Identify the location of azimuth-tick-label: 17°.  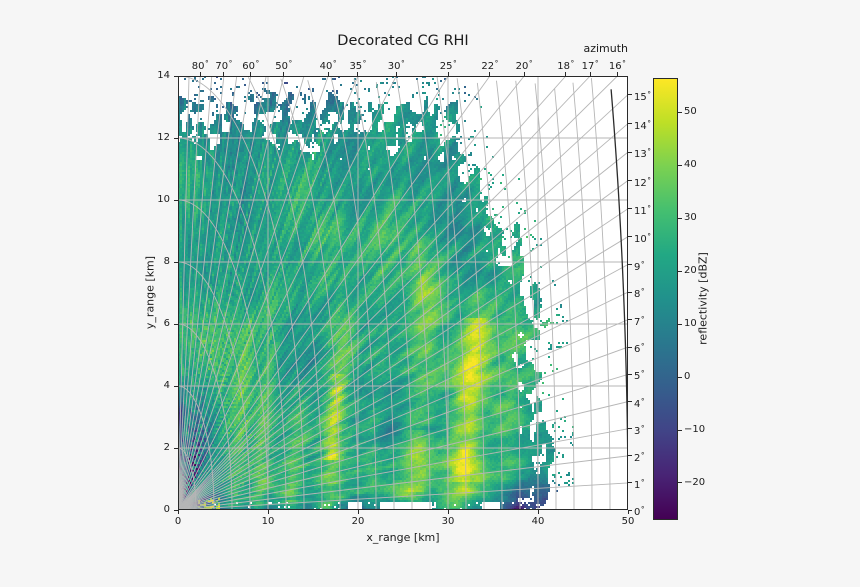
(590, 65).